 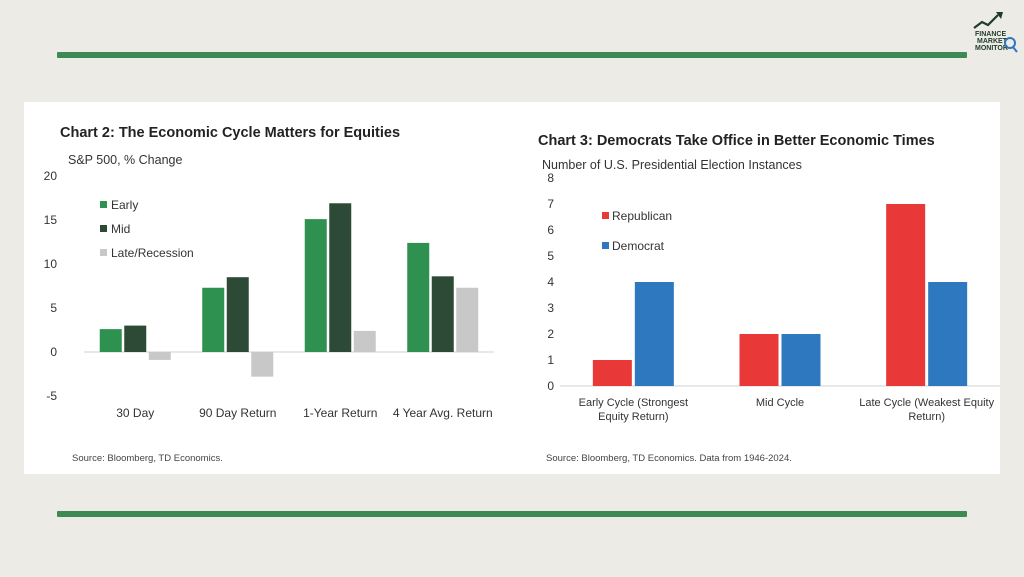 What do you see at coordinates (550, 178) in the screenshot?
I see `chart3-ytick-label-8: 8` at bounding box center [550, 178].